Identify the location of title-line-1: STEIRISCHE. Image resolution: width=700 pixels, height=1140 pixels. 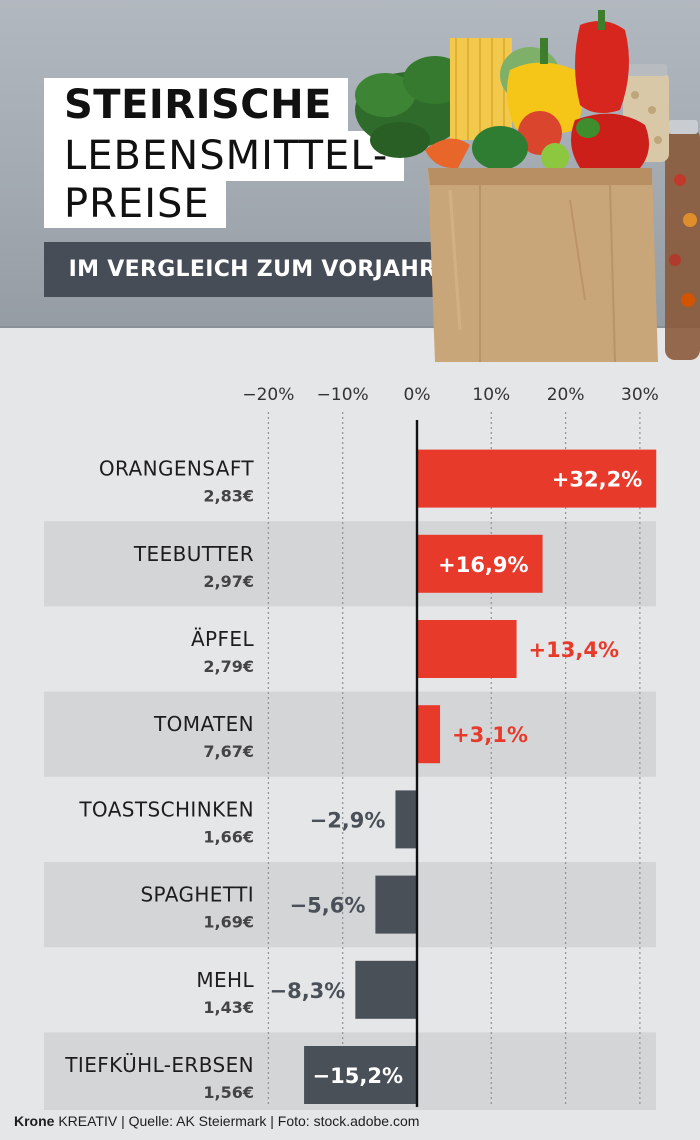
(196, 104).